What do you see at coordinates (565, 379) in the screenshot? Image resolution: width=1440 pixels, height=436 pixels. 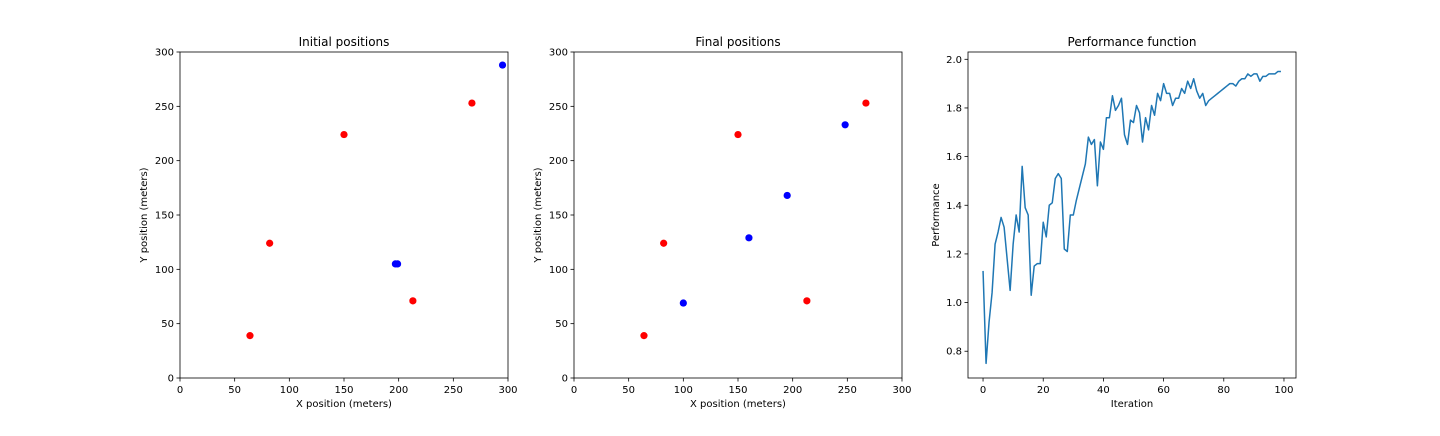 I see `chart2-ytick-label: 0` at bounding box center [565, 379].